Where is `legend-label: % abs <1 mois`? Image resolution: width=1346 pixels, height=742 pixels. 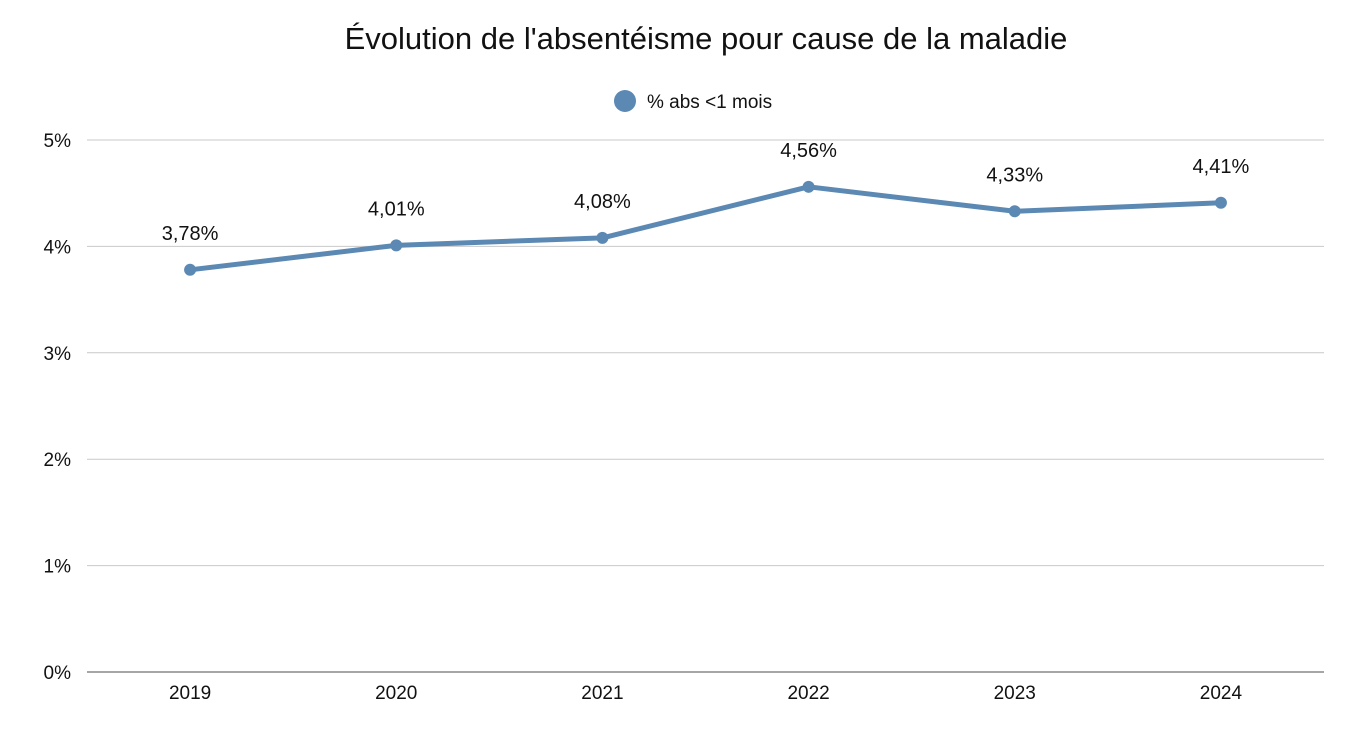
legend-label: % abs <1 mois is located at coordinates (709, 102).